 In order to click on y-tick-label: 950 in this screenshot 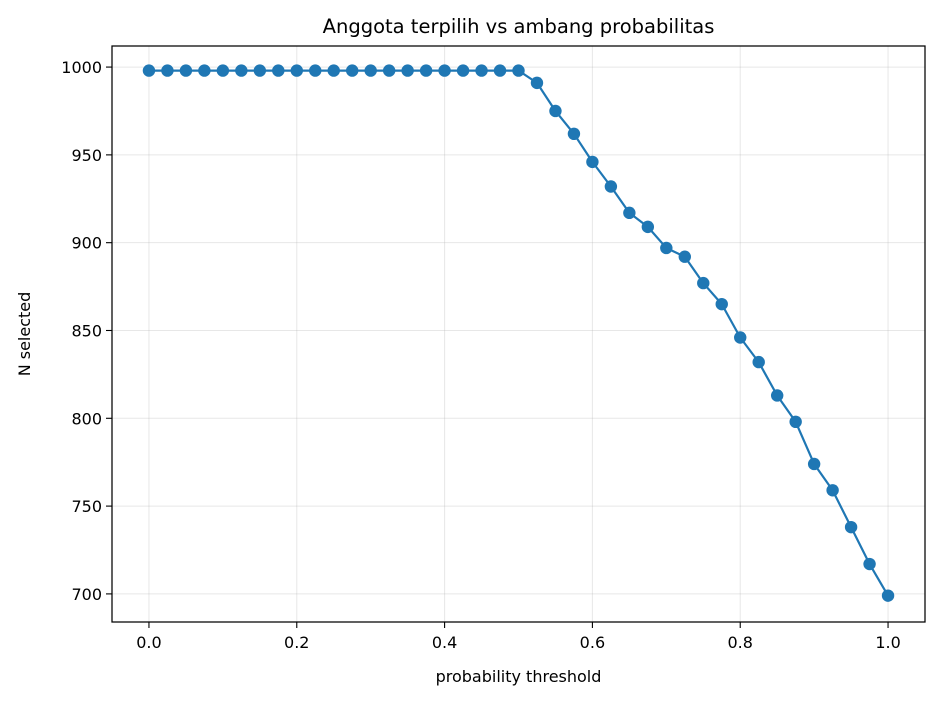, I will do `click(86, 155)`.